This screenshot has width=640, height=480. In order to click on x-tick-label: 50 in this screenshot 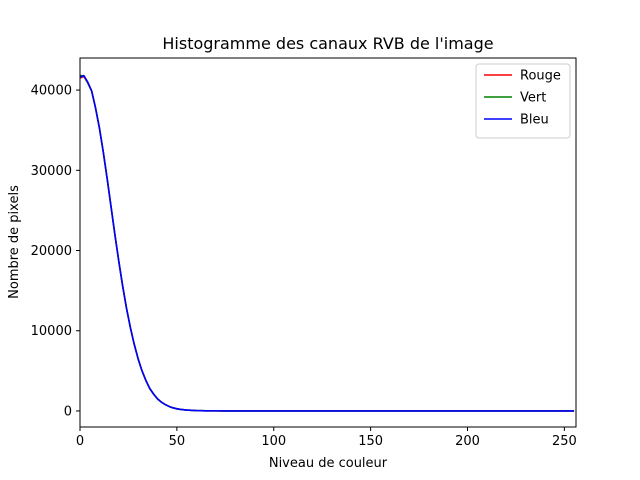, I will do `click(177, 441)`.